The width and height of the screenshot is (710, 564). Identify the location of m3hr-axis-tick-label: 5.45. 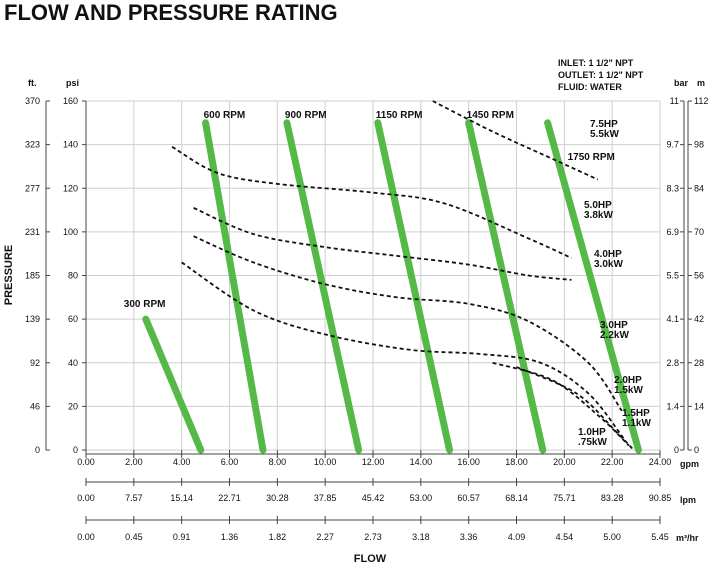
(660, 537).